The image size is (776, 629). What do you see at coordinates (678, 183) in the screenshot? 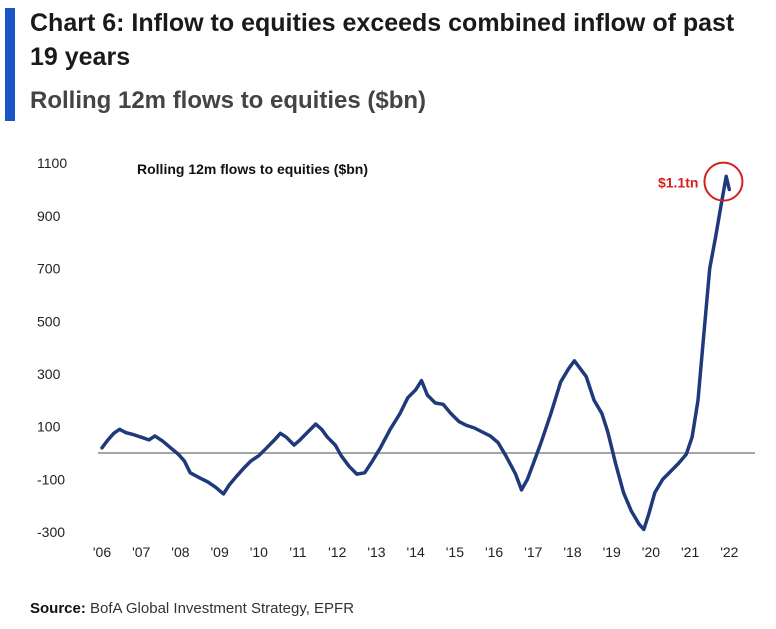
I see `annotation-label: $1.1tn` at bounding box center [678, 183].